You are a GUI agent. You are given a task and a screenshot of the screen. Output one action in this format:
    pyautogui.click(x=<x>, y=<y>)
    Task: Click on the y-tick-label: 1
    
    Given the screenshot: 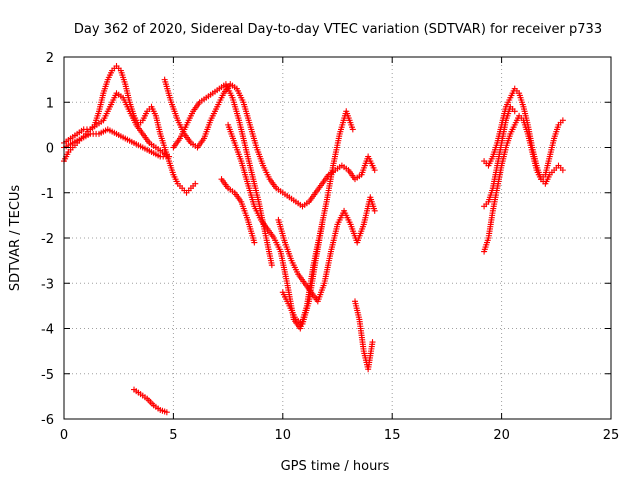 What is the action you would take?
    pyautogui.click(x=50, y=103)
    